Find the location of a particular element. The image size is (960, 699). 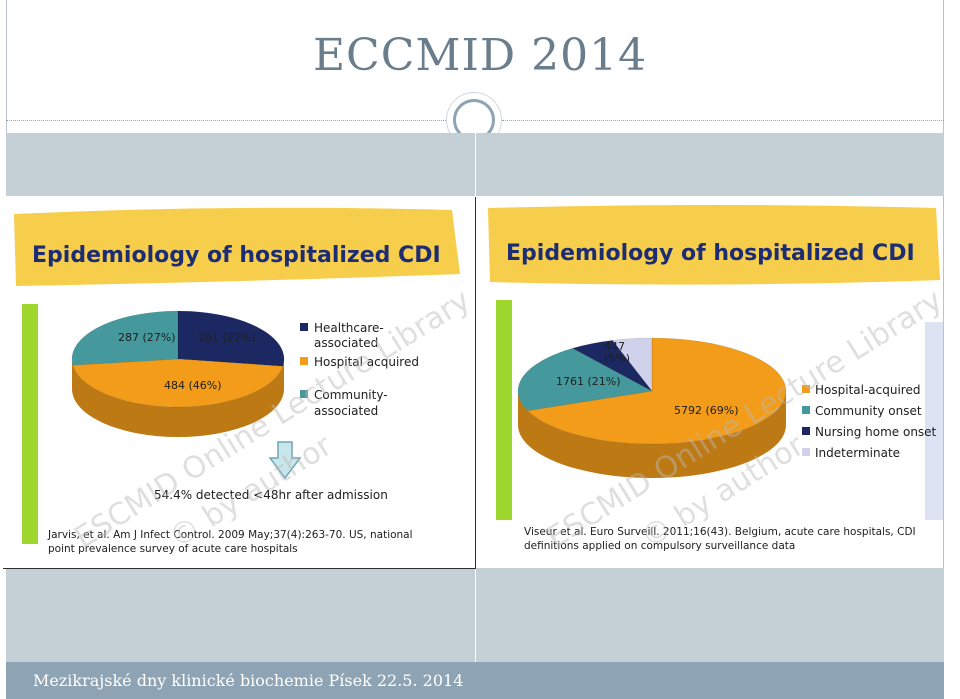

title-divider-right is located at coordinates (723, 120).